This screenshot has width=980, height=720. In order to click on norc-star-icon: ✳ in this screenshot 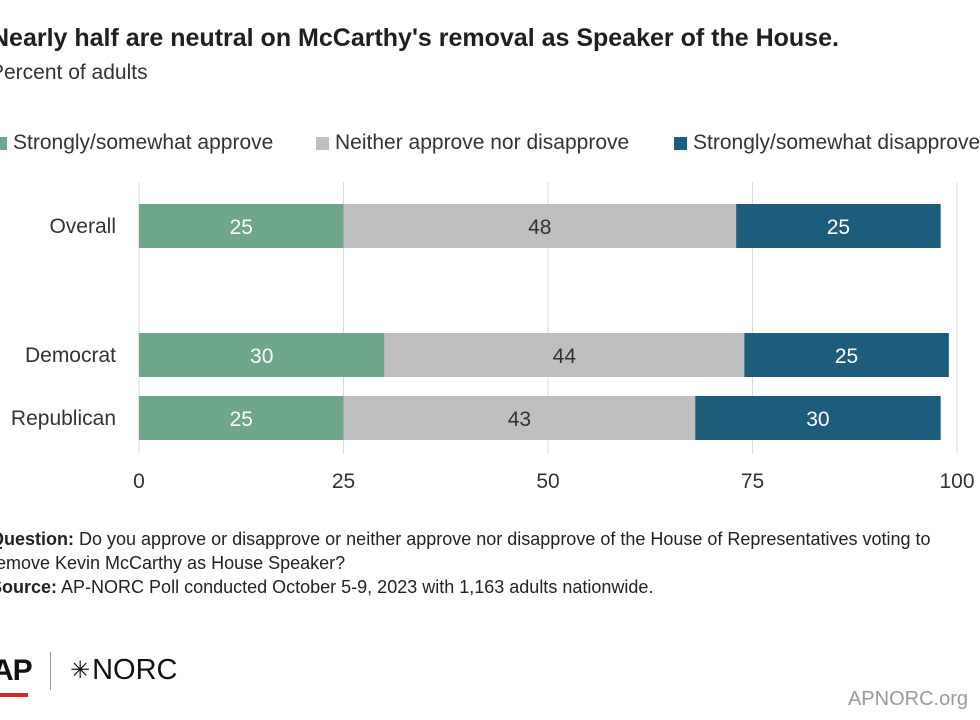, I will do `click(80, 670)`.